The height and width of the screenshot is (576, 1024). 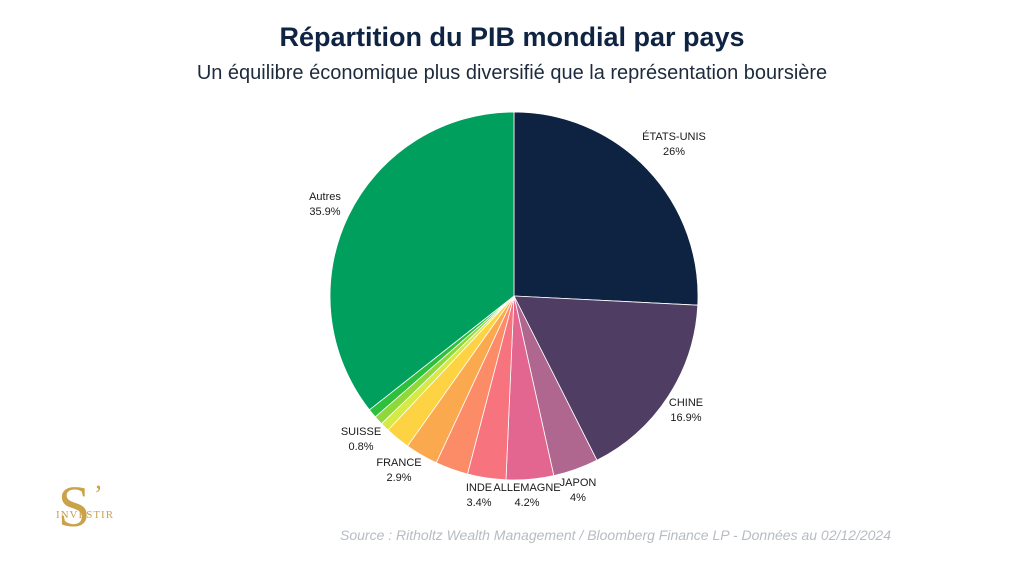 I want to click on logo-word: INVESTIR, so click(x=85, y=515).